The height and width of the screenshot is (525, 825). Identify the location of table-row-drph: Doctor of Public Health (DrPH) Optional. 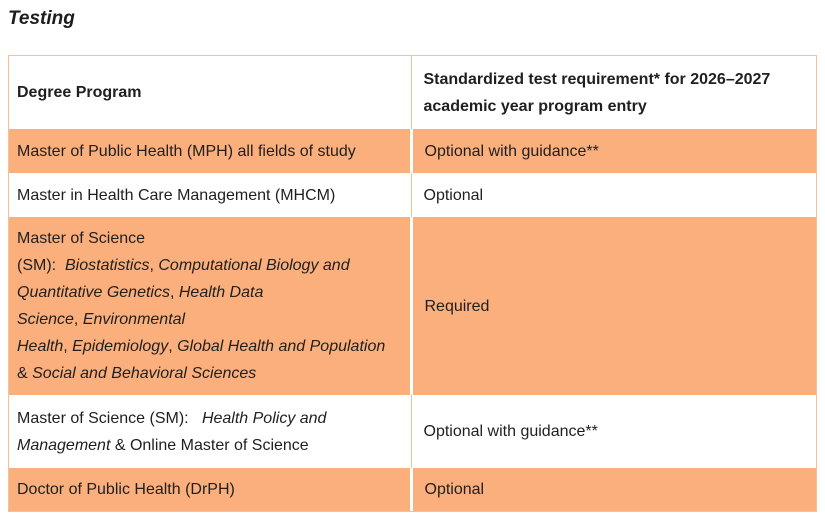
(412, 489).